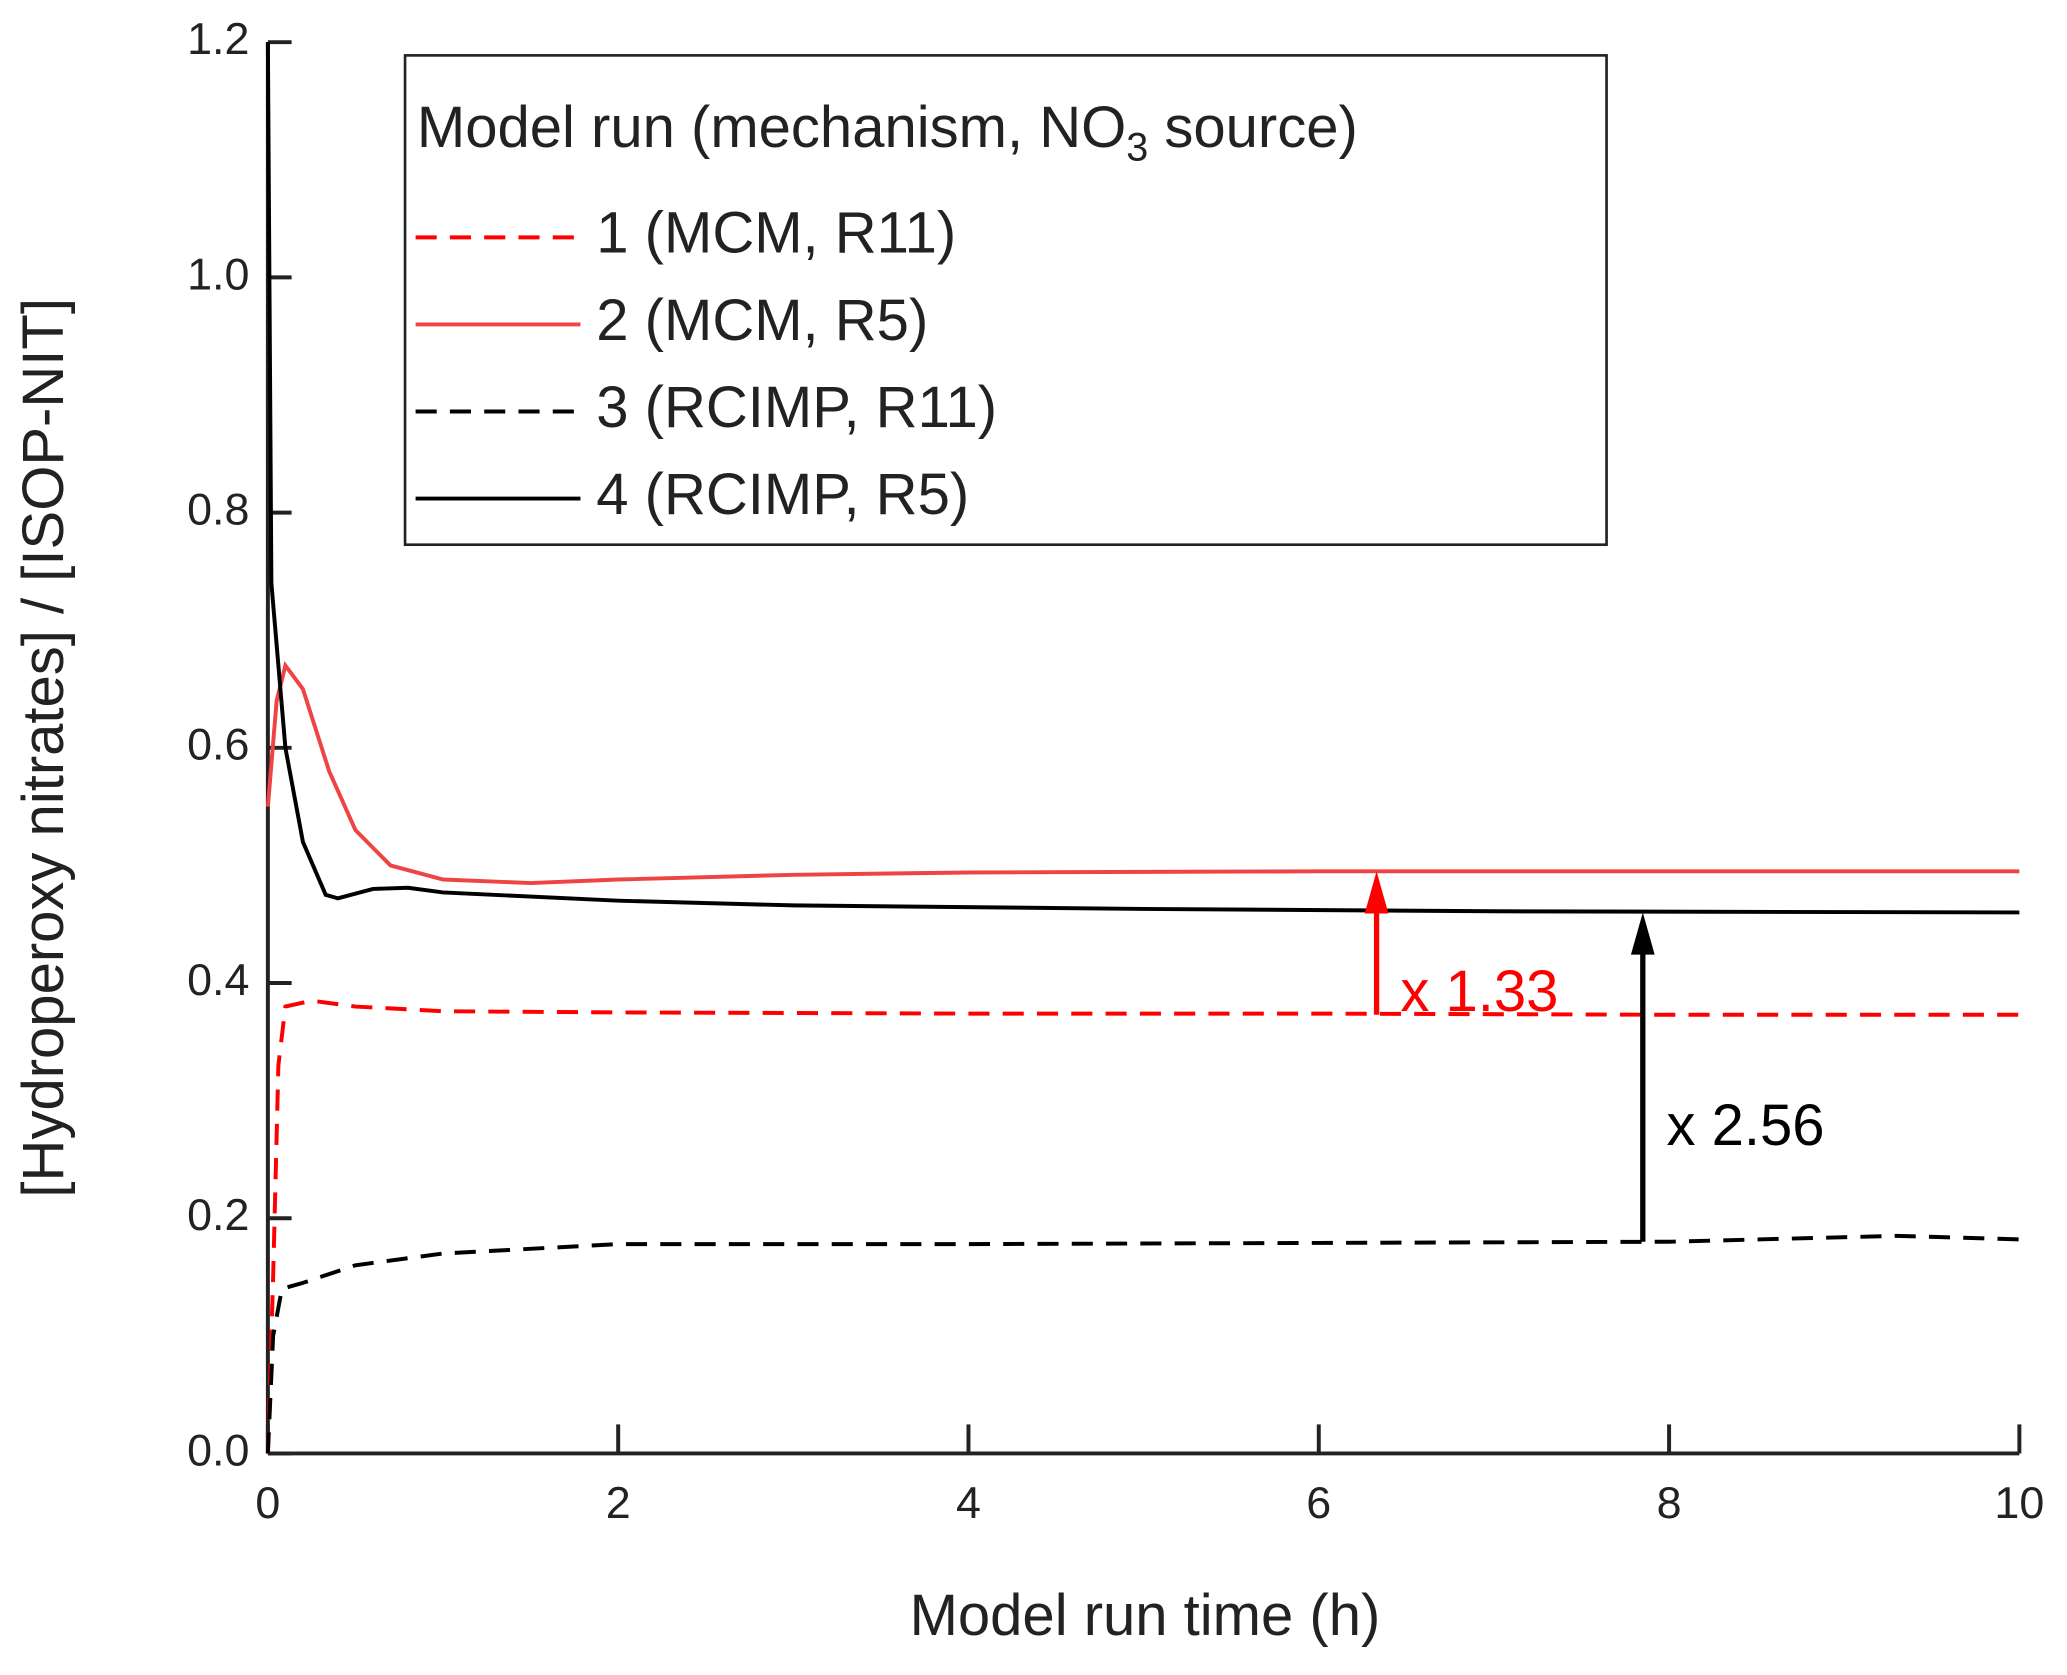 The image size is (2067, 1675). Describe the element at coordinates (218, 744) in the screenshot. I see `y-tick-label: 0.6` at that location.